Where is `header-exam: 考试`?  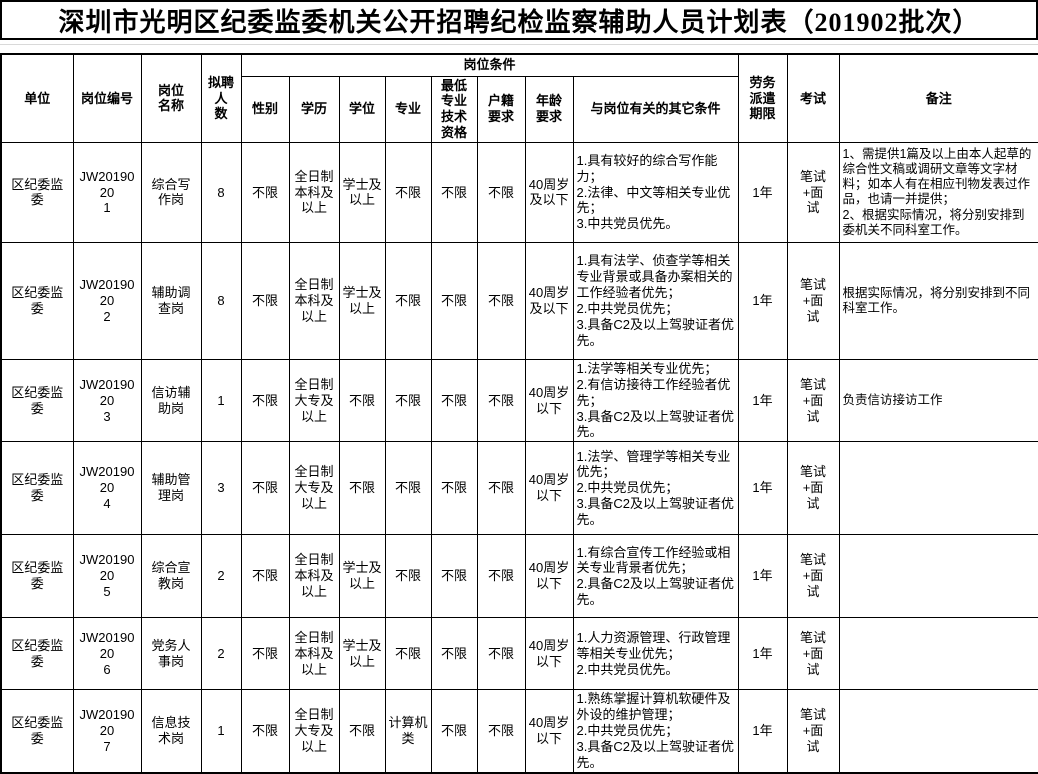
header-exam: 考试 is located at coordinates (813, 98).